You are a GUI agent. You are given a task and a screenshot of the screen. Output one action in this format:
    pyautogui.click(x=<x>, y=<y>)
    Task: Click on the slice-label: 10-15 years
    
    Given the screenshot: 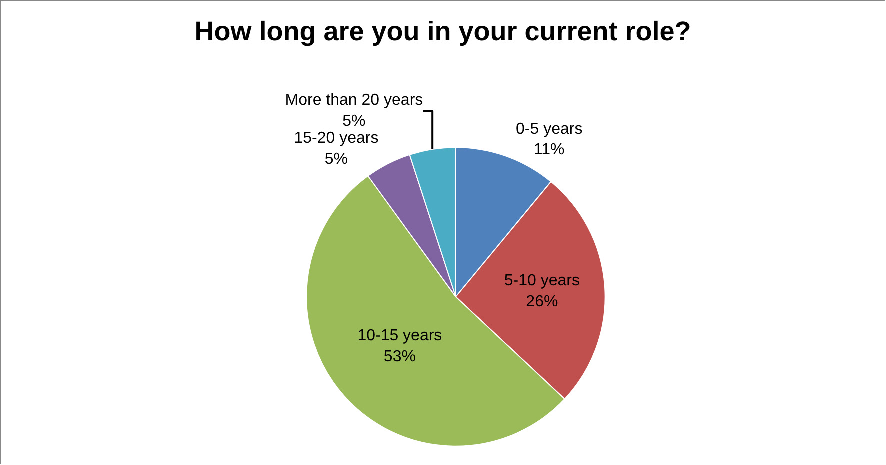 What is the action you would take?
    pyautogui.click(x=400, y=335)
    